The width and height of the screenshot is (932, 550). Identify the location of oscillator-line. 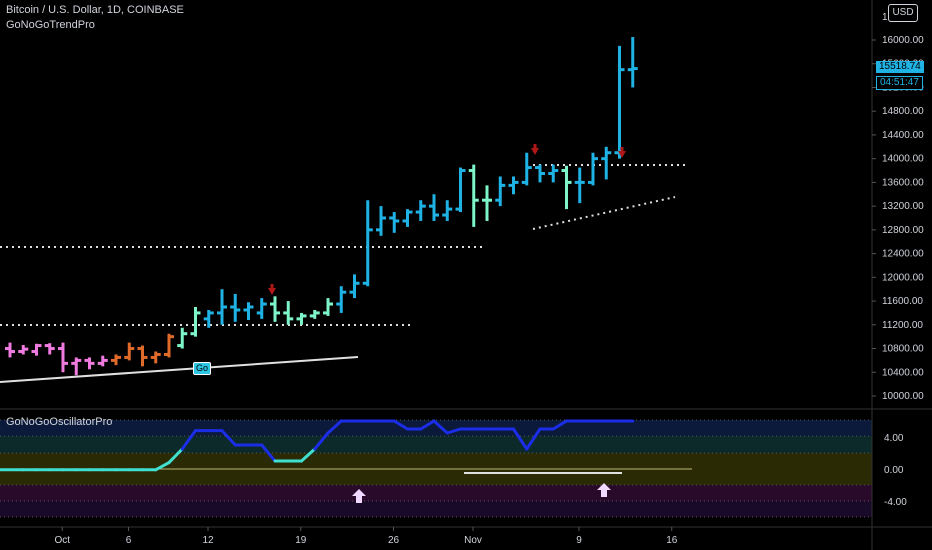
(317, 445).